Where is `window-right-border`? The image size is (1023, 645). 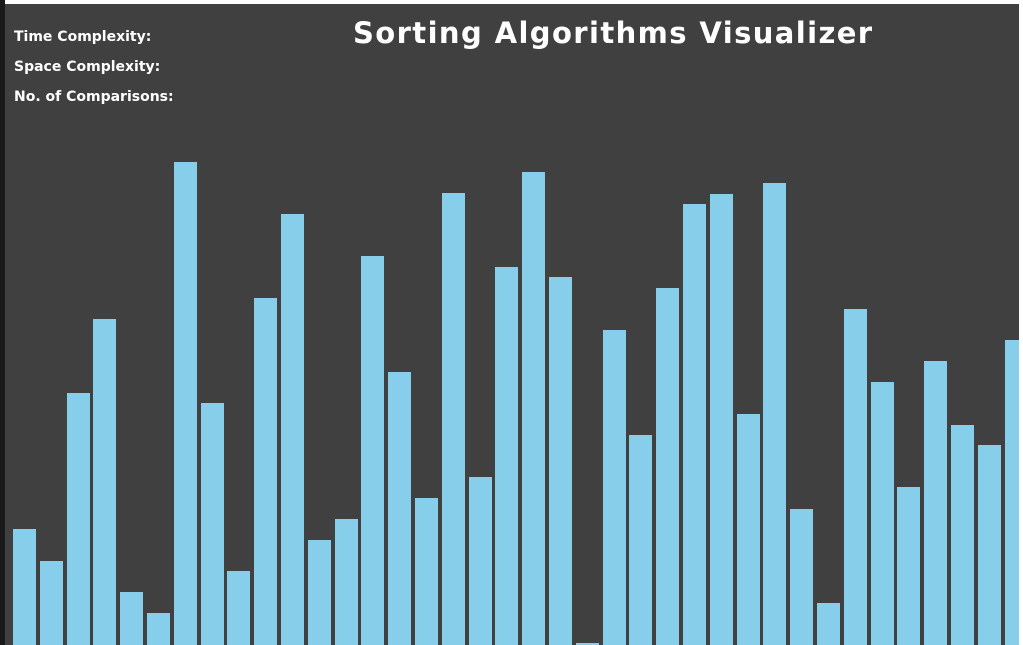
window-right-border is located at coordinates (1021, 322).